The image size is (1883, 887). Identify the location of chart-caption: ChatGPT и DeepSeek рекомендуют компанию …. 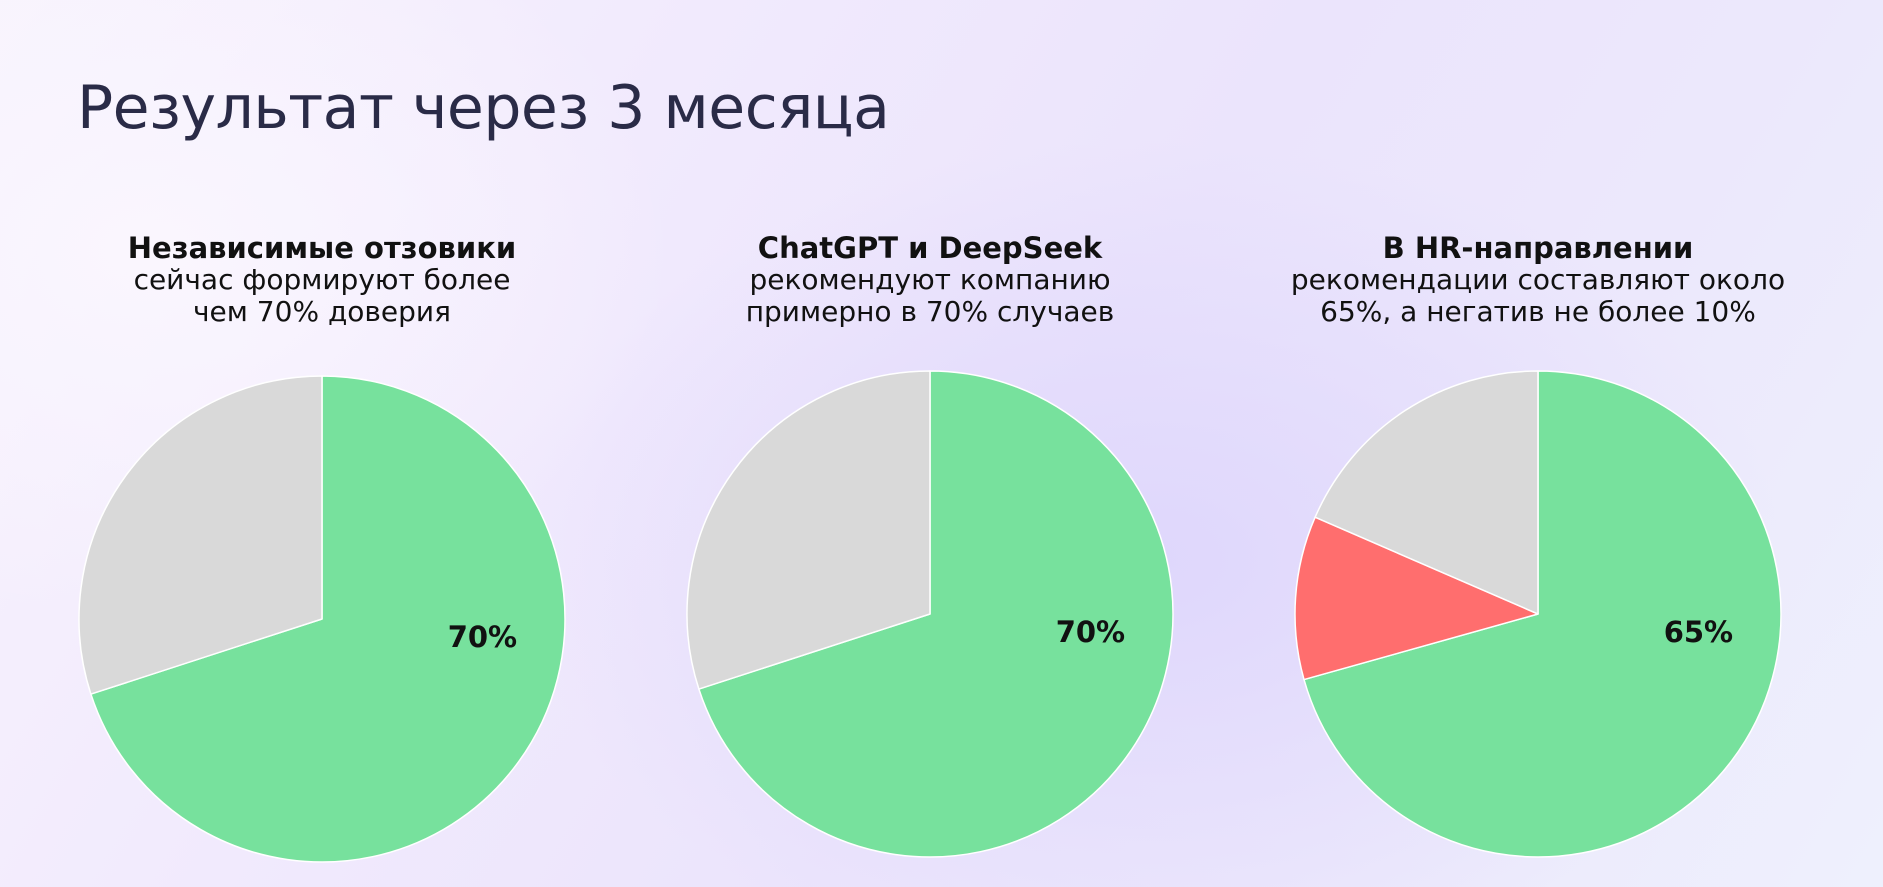
(930, 280).